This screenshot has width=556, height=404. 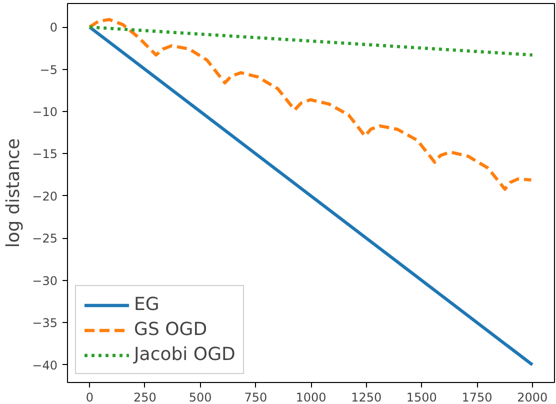 What do you see at coordinates (200, 397) in the screenshot?
I see `x-tick-label: 500` at bounding box center [200, 397].